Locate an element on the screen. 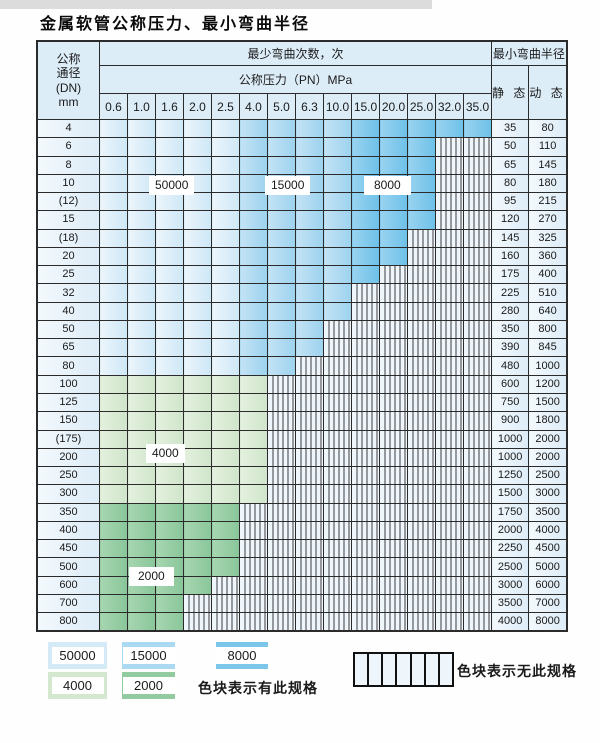 This screenshot has width=600, height=743. dn-cell: 150 is located at coordinates (68, 421).